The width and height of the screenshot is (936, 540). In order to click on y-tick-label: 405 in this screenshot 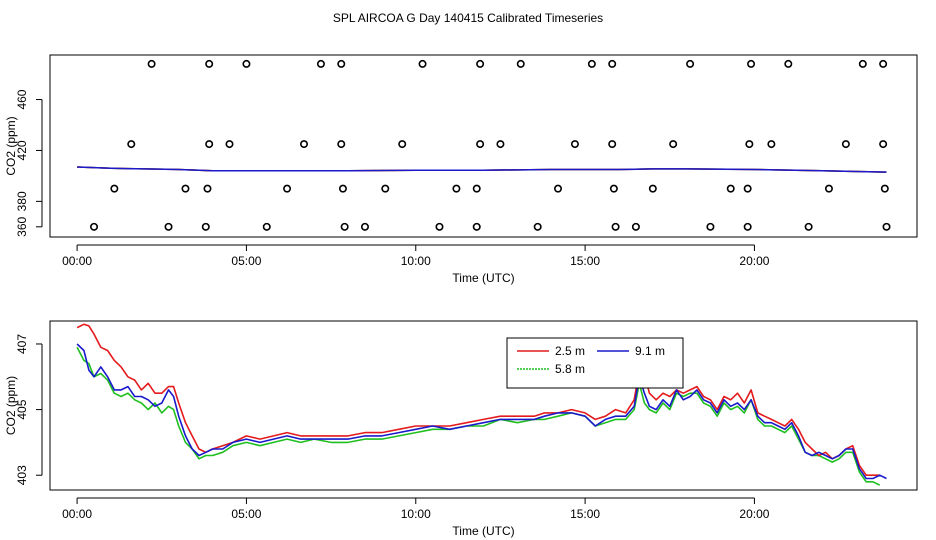, I will do `click(22, 409)`.